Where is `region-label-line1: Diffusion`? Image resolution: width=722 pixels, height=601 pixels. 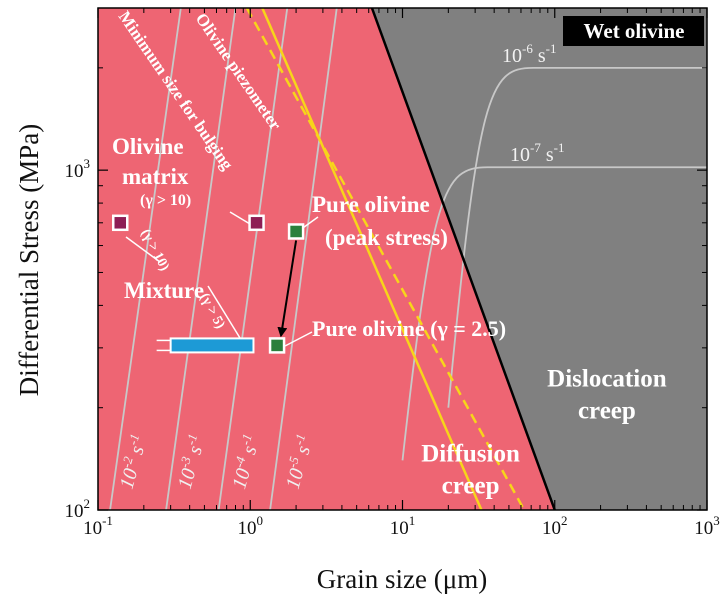
region-label-line1: Diffusion is located at coordinates (470, 454).